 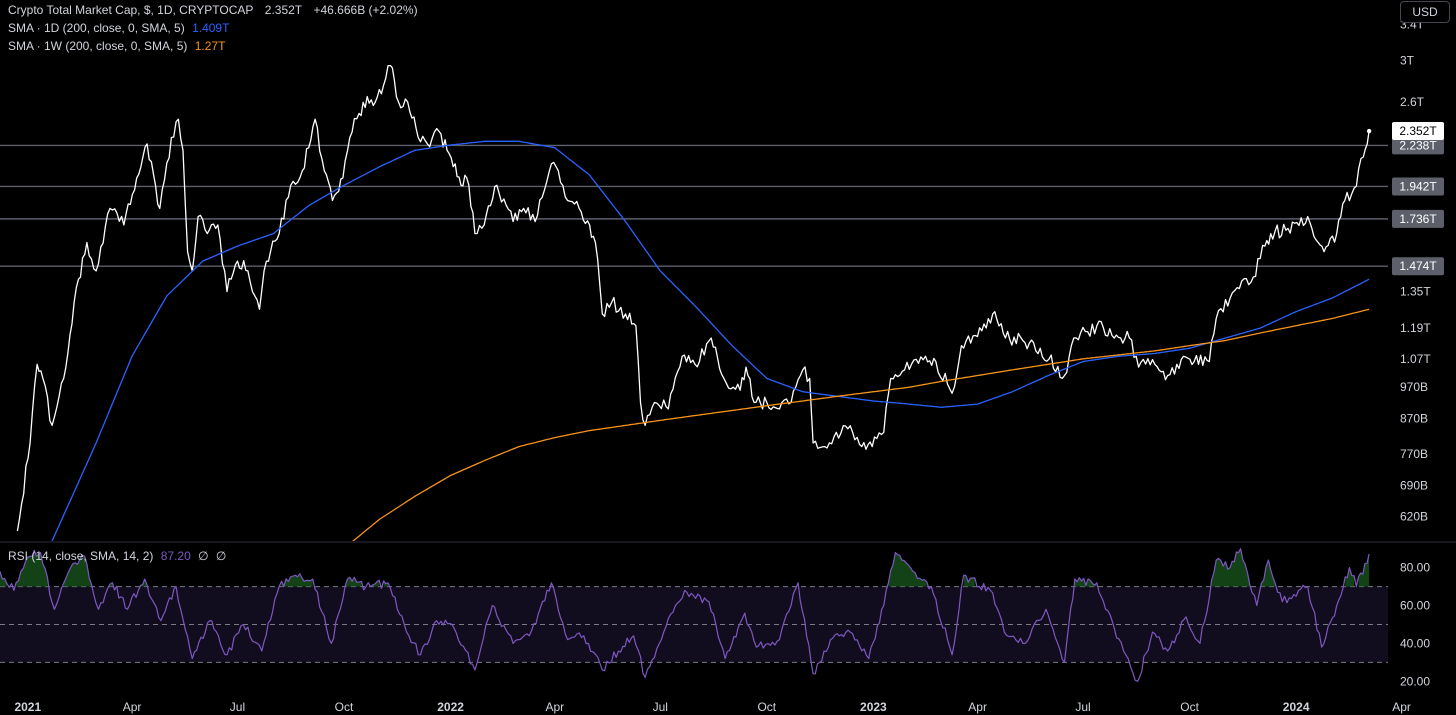 What do you see at coordinates (1296, 707) in the screenshot?
I see `time-tick-label: 2024` at bounding box center [1296, 707].